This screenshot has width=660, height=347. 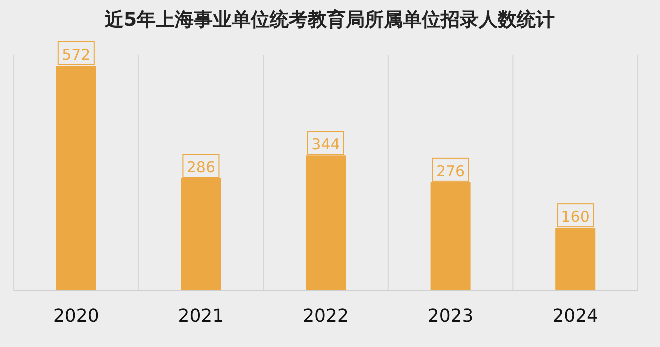 What do you see at coordinates (451, 316) in the screenshot?
I see `x-tick-label: 2023` at bounding box center [451, 316].